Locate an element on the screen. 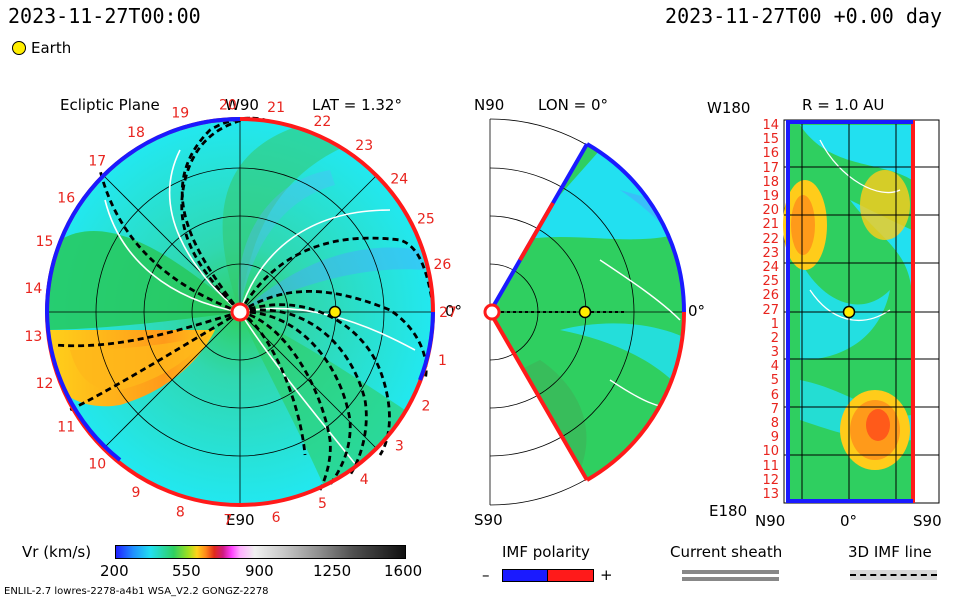 This screenshot has width=960, height=600. carrington-label-15: 15 is located at coordinates (45, 242).